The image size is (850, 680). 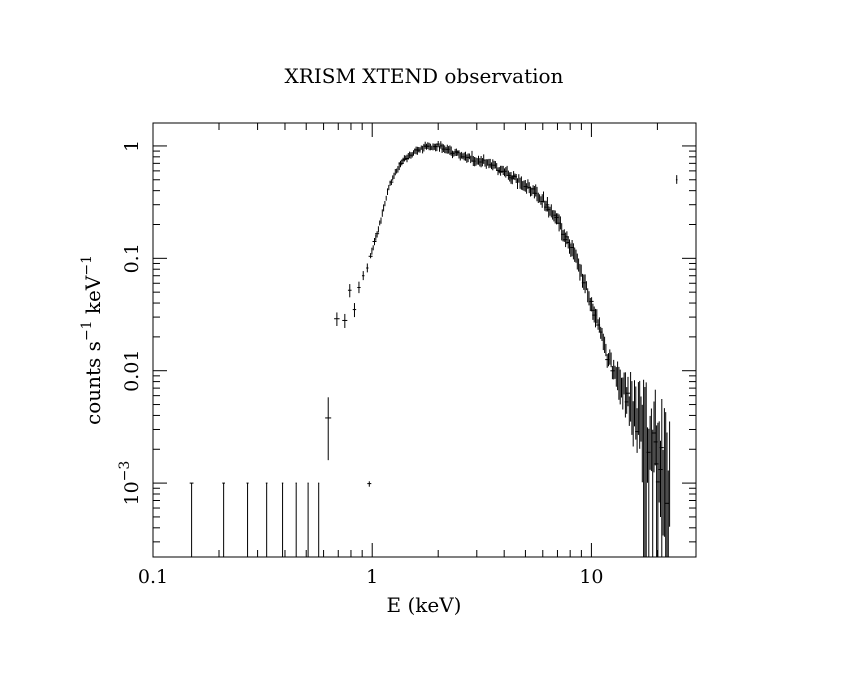 I want to click on y-axis-label: counts s−1 keV−1, so click(x=92, y=340).